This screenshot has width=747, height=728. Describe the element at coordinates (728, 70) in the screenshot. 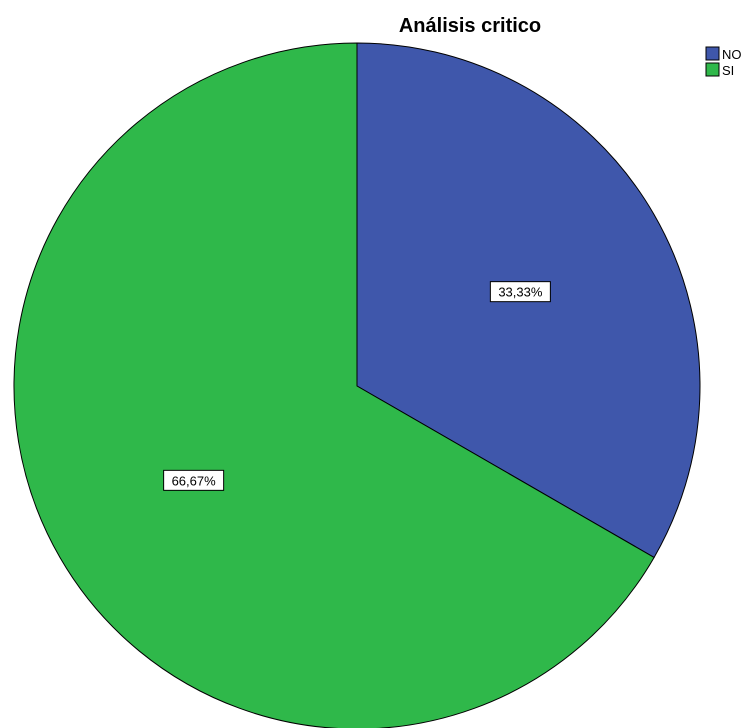

I see `legend-label-si: SI` at that location.